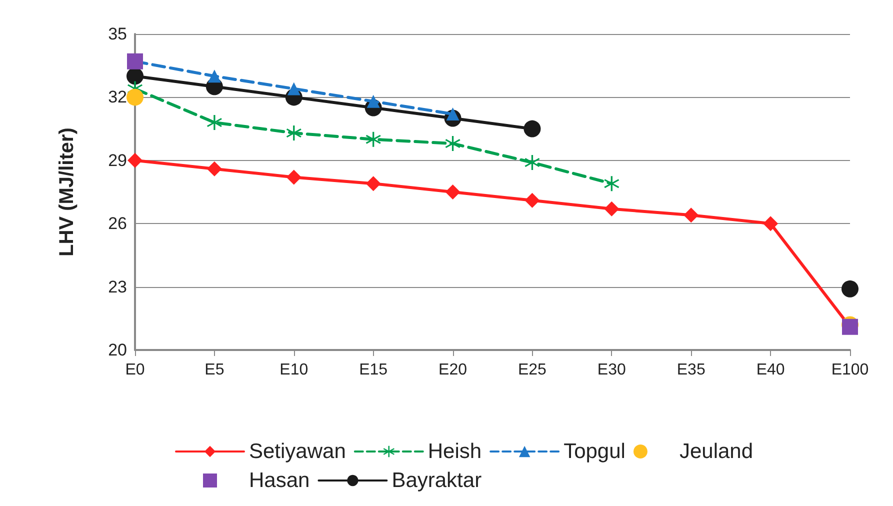 This screenshot has height=506, width=893. Describe the element at coordinates (135, 370) in the screenshot. I see `x-tick-label: E0` at that location.